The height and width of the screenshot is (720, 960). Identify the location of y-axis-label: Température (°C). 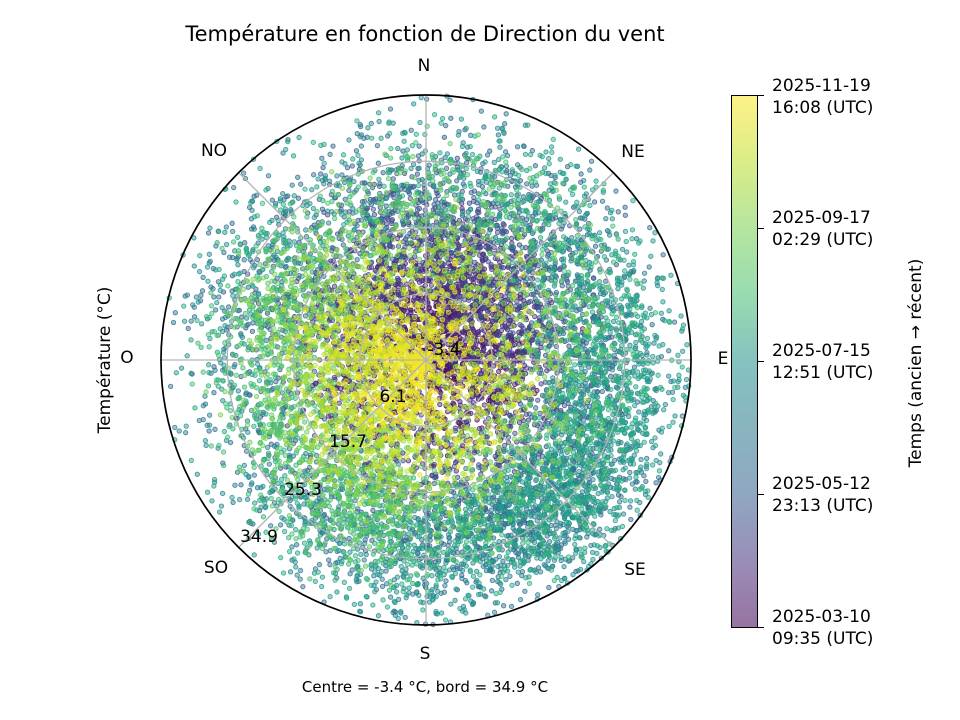
(105, 360).